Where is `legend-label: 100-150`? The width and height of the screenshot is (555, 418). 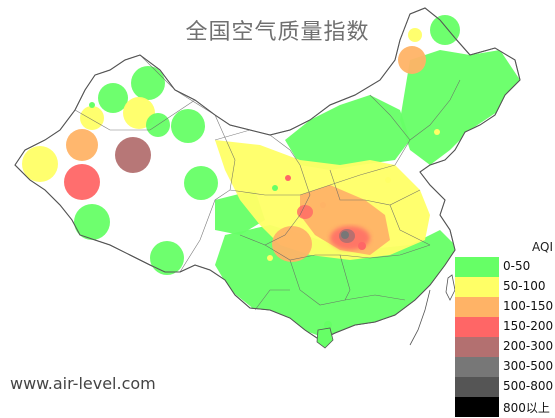
legend-label: 100-150 is located at coordinates (528, 306).